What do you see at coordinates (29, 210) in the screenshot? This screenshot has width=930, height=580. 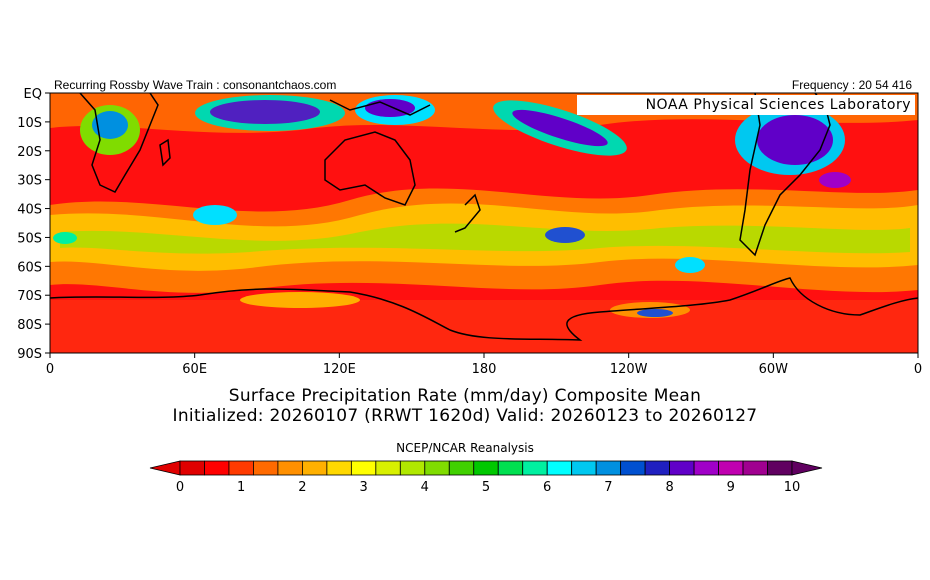 I see `lat-label: 40S` at bounding box center [29, 210].